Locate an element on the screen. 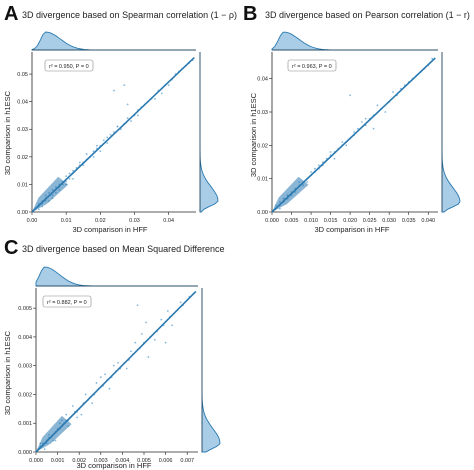 The height and width of the screenshot is (470, 474). stats-annotation: r² = 0.950, P = 0 is located at coordinates (69, 67).